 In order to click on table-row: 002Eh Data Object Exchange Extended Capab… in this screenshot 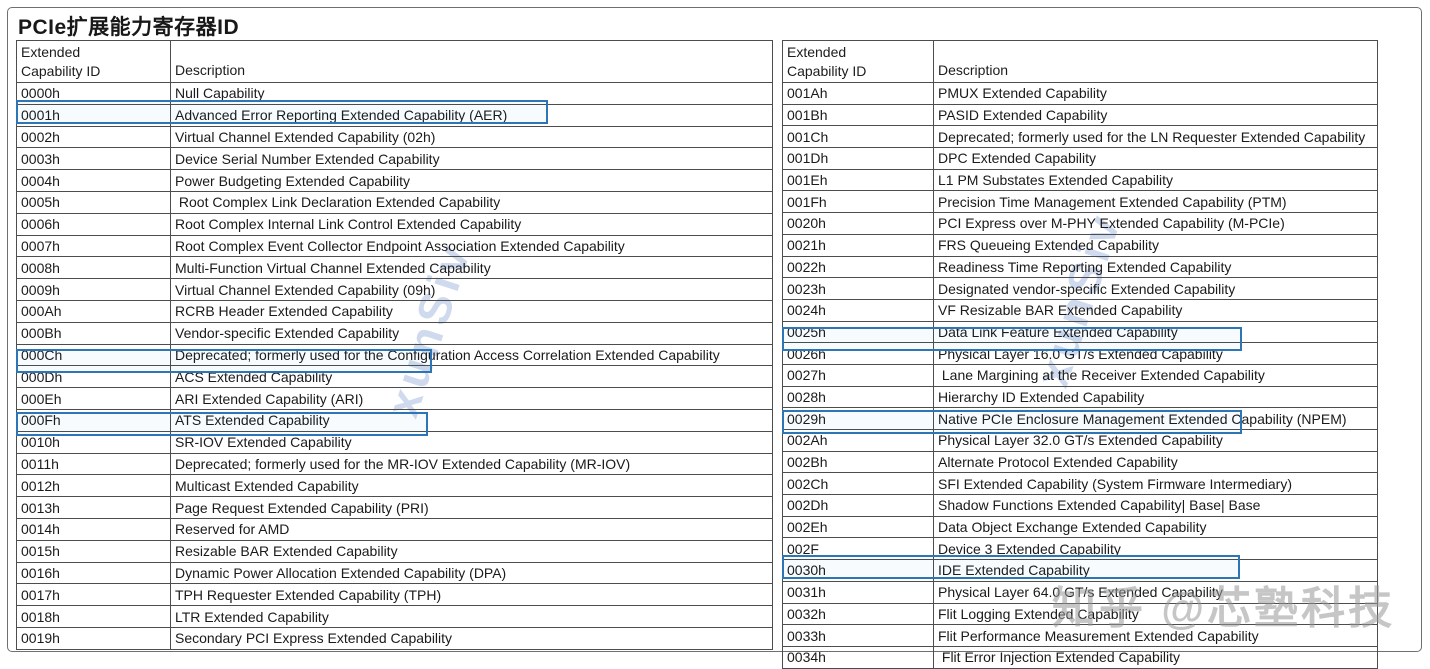, I will do `click(1080, 527)`.